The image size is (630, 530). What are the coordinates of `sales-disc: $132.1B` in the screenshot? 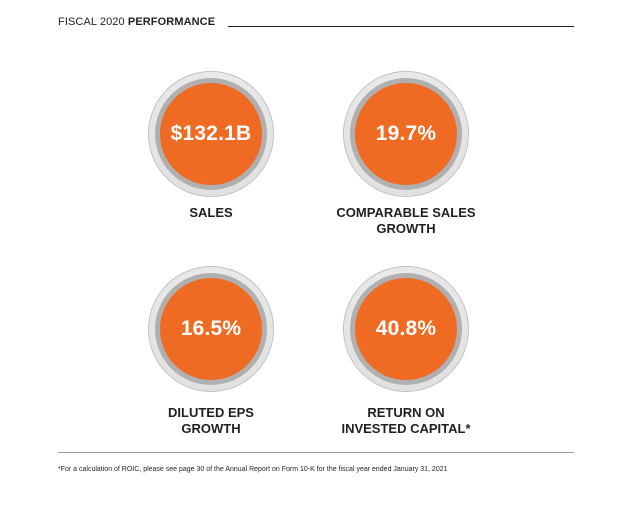 It's located at (211, 134).